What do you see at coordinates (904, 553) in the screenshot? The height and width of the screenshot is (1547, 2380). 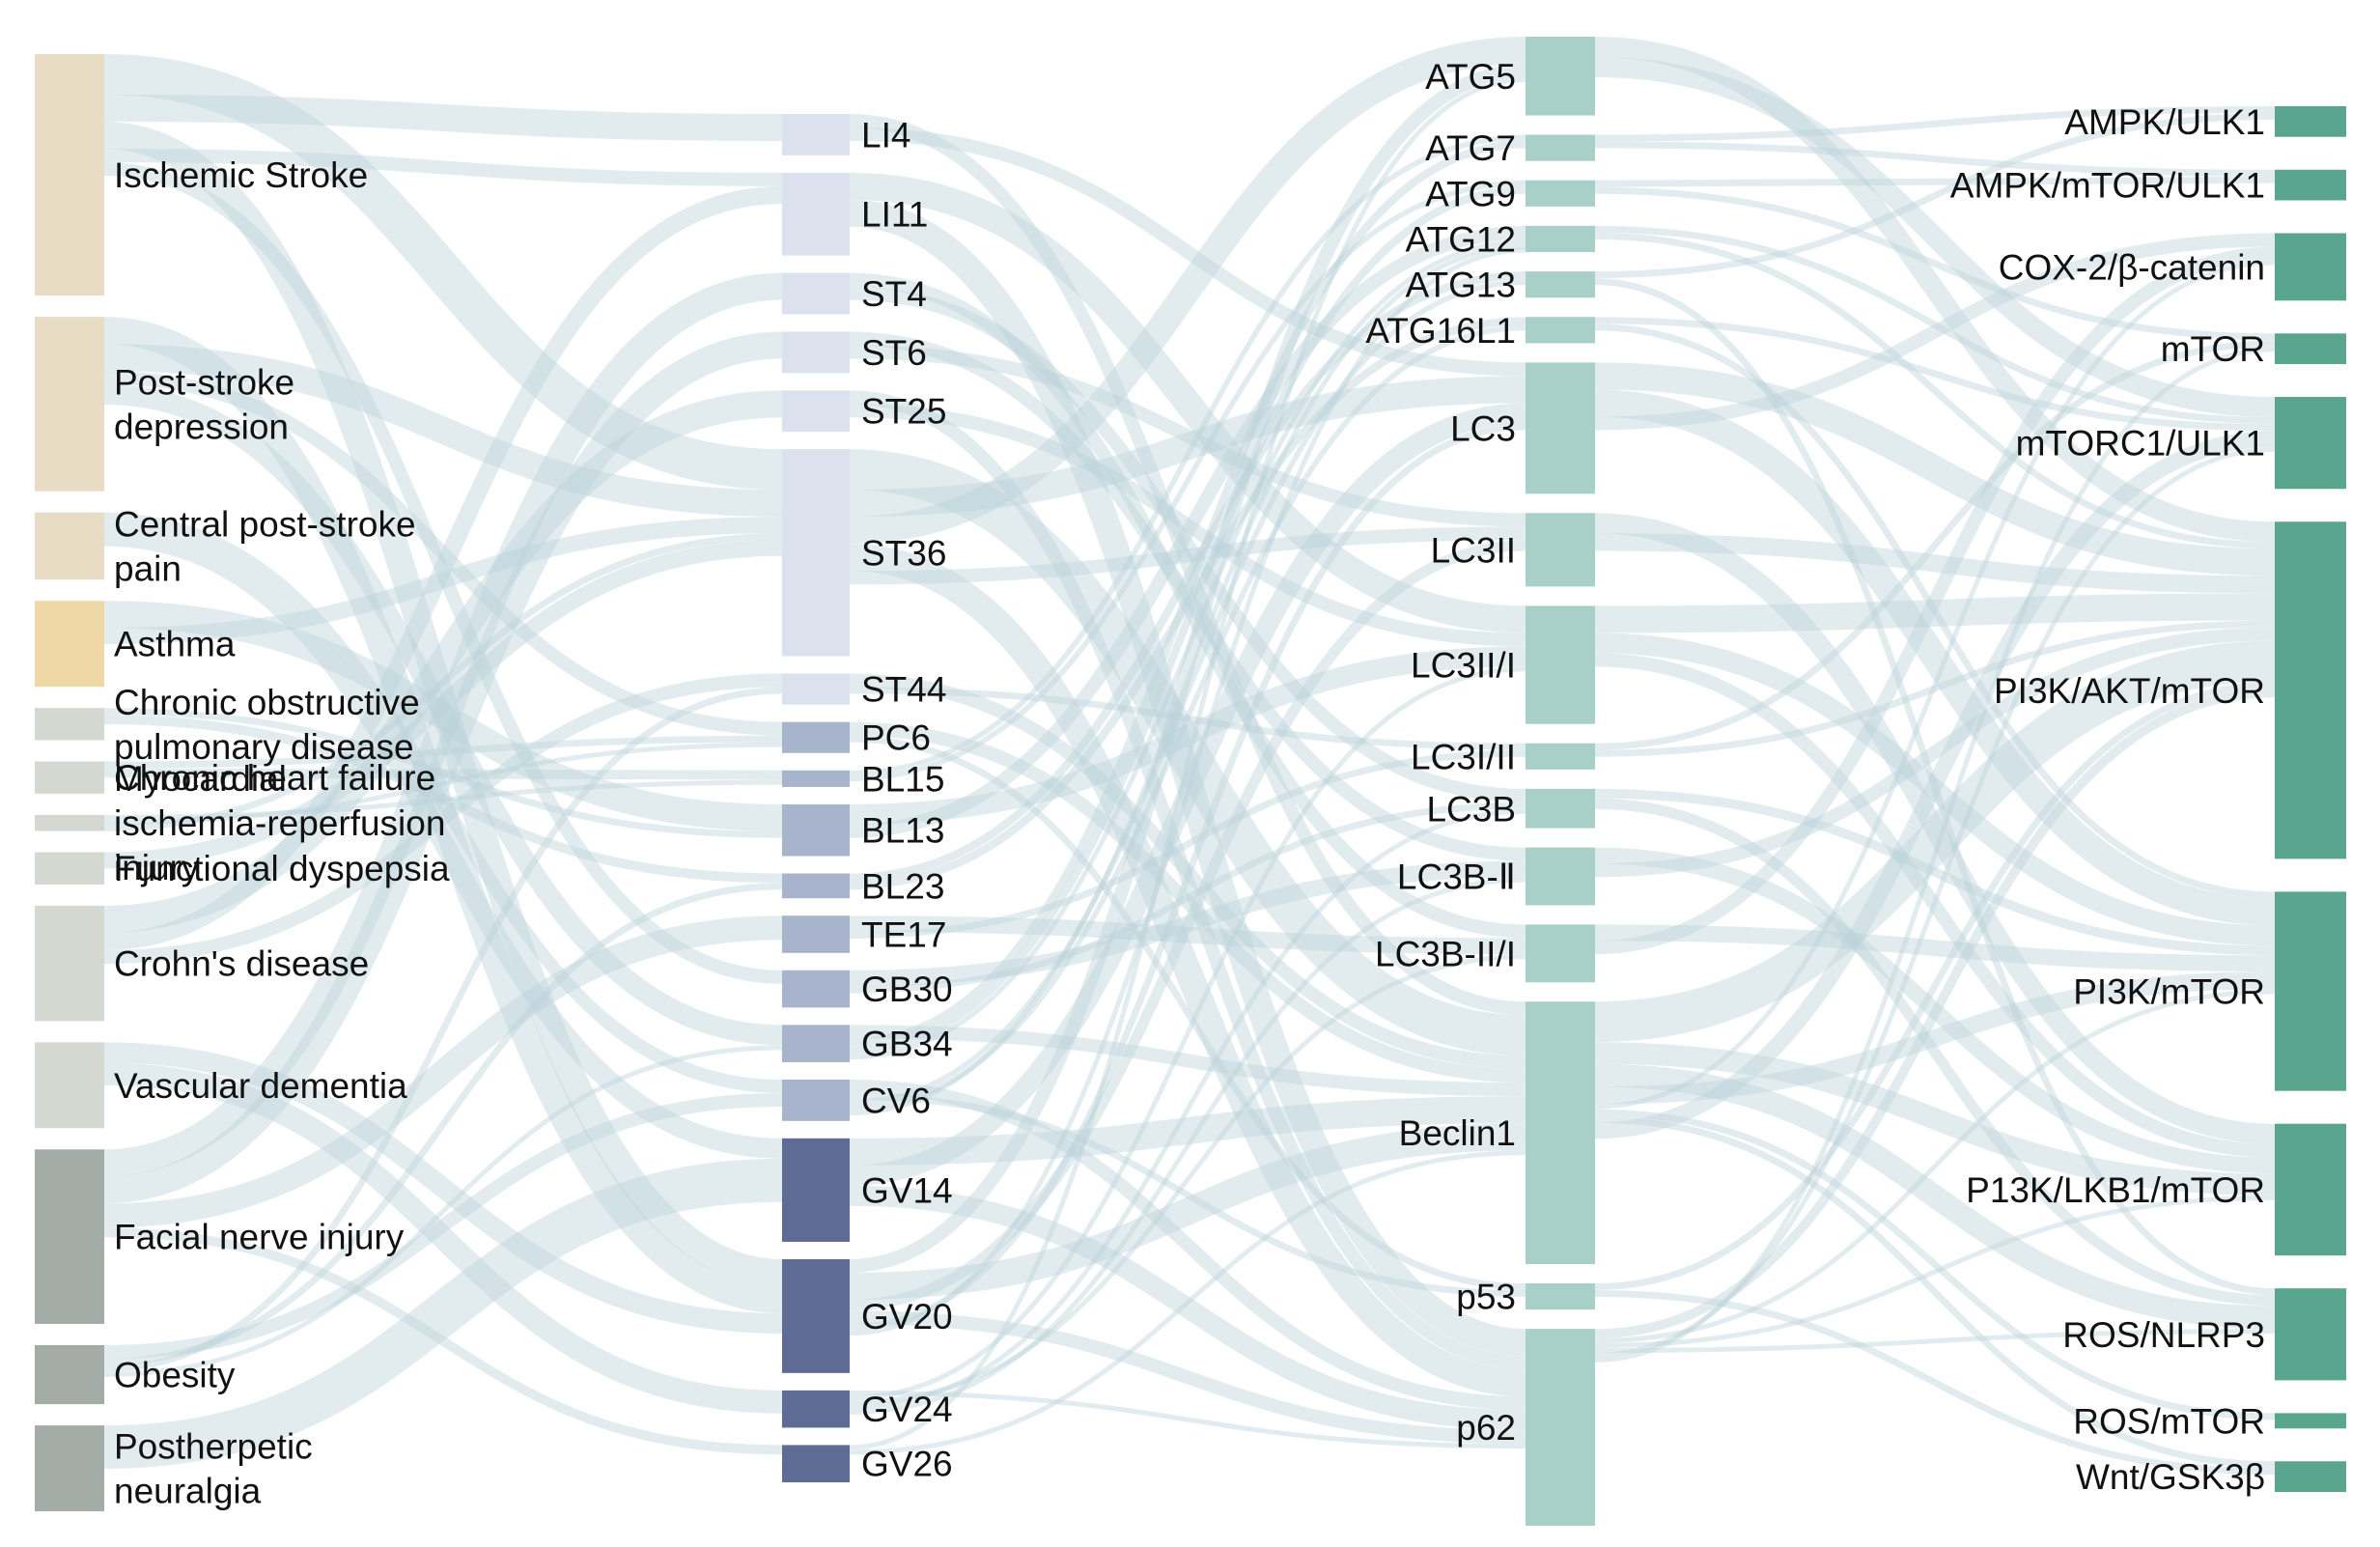 I see `label-acupoints-a6: ST36` at bounding box center [904, 553].